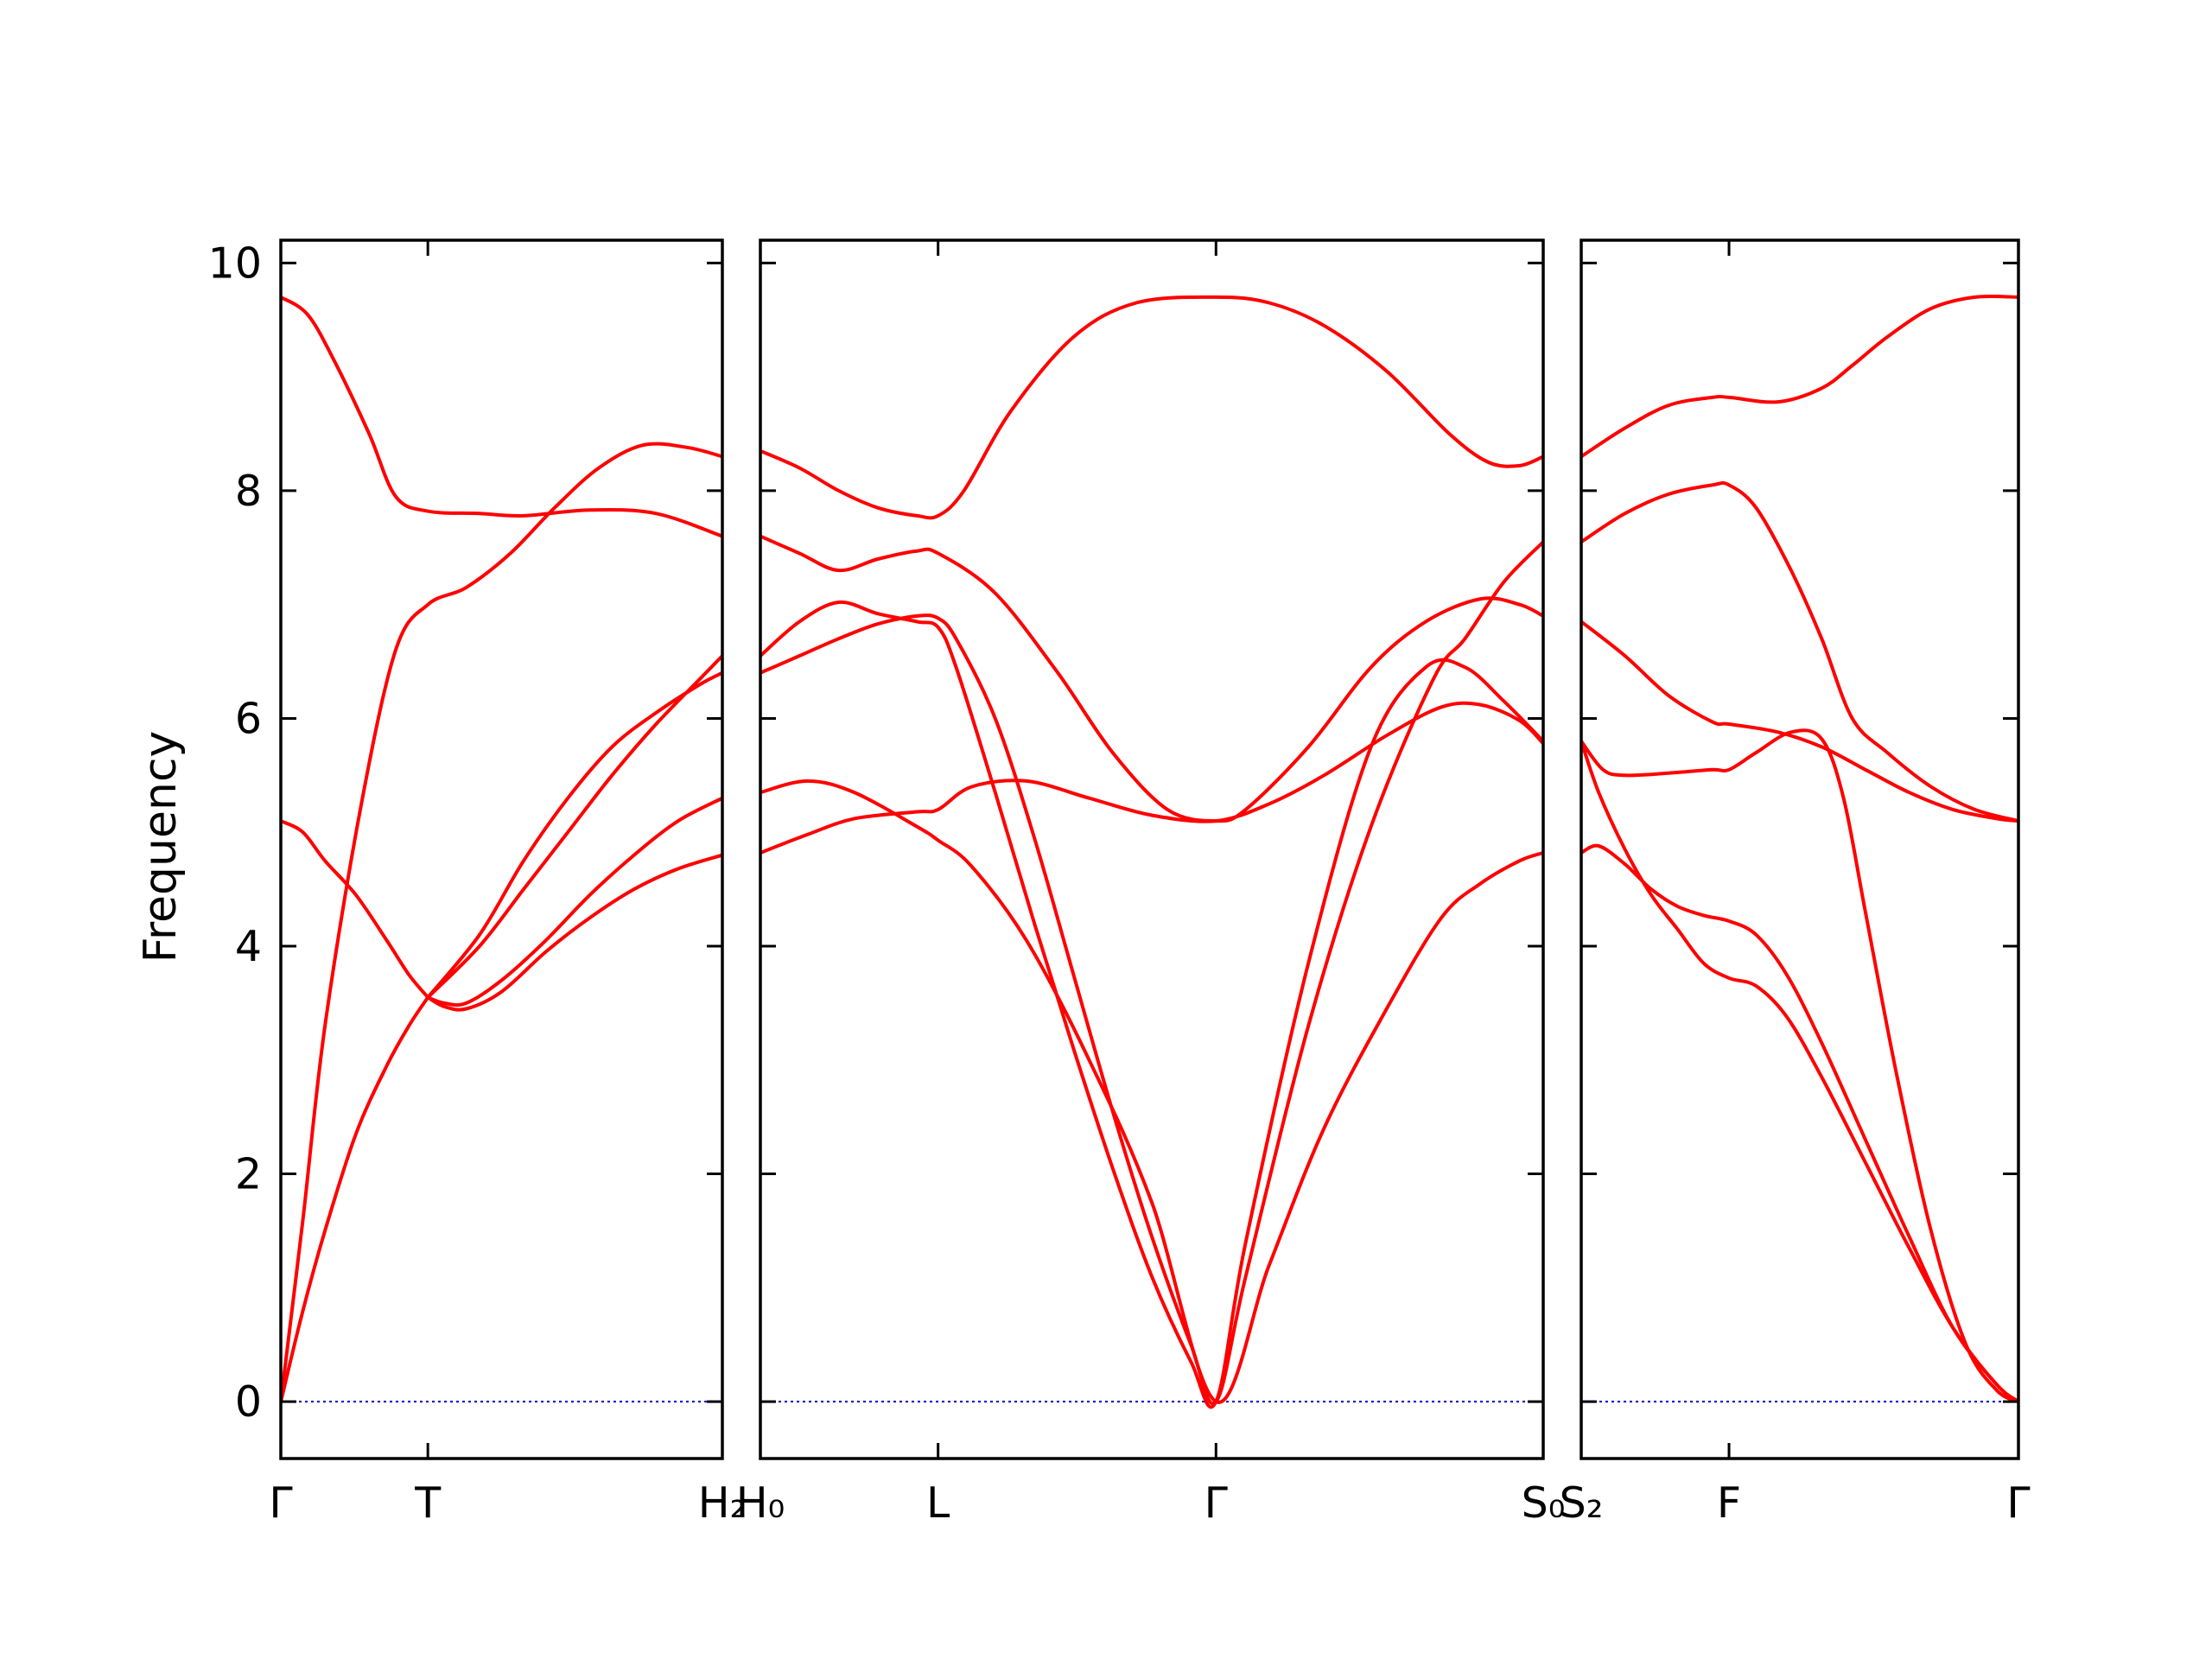  What do you see at coordinates (722, 1503) in the screenshot?
I see `x-tick-label: H₂` at bounding box center [722, 1503].